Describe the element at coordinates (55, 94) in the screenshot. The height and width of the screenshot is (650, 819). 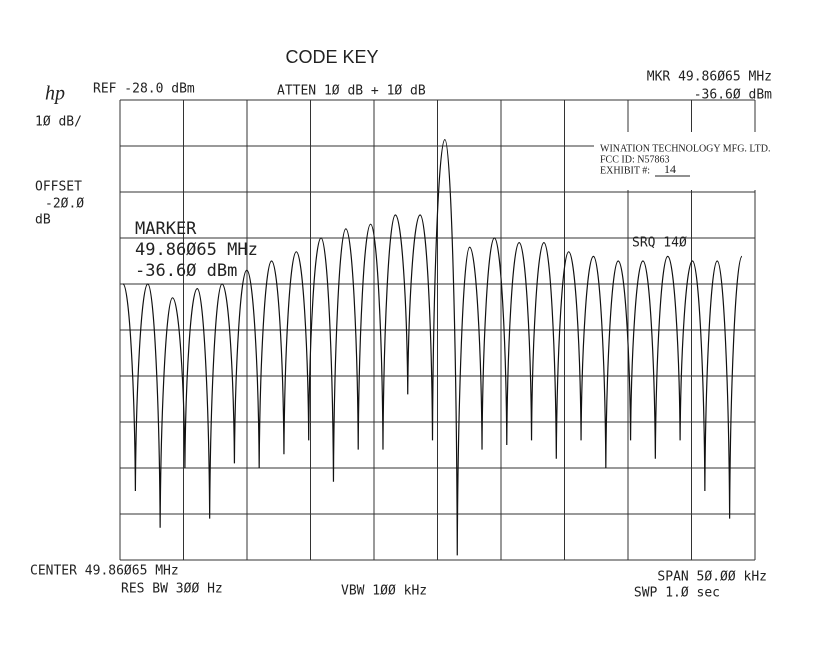
I see `logo: hp` at that location.